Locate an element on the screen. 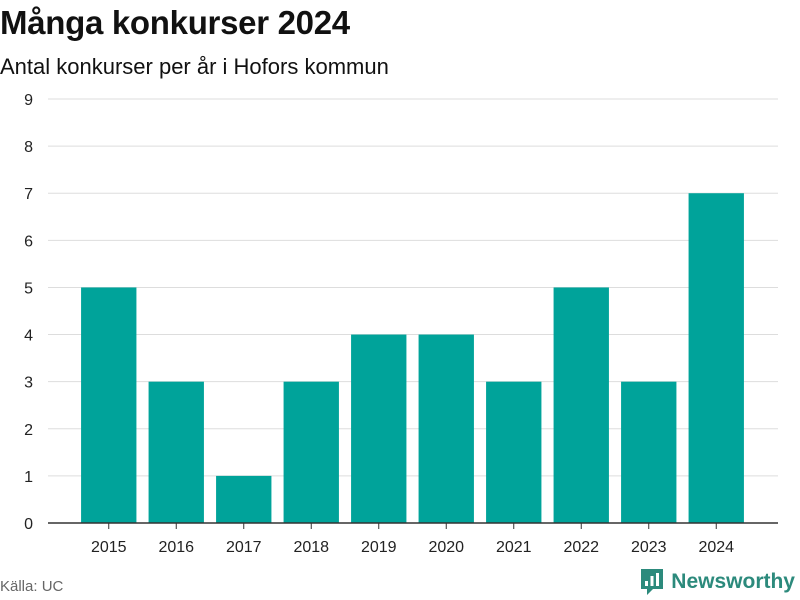  y-tick-label: 6 is located at coordinates (28, 241).